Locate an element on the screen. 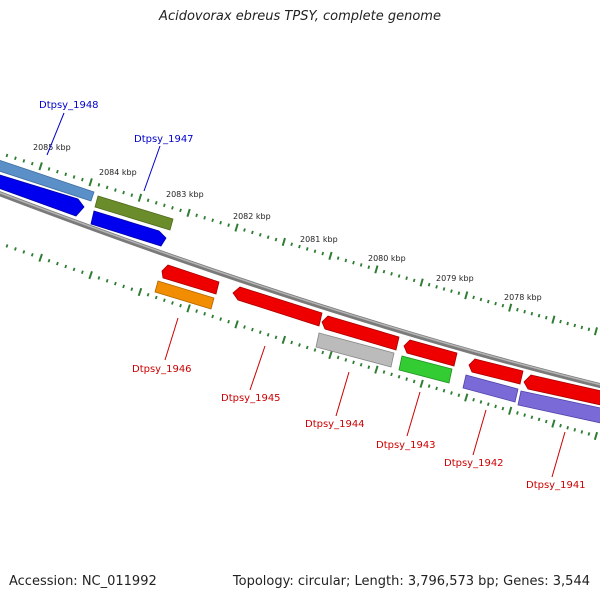 Image resolution: width=600 pixels, height=600 pixels. gene-dtpsy-1942 is located at coordinates (490, 388).